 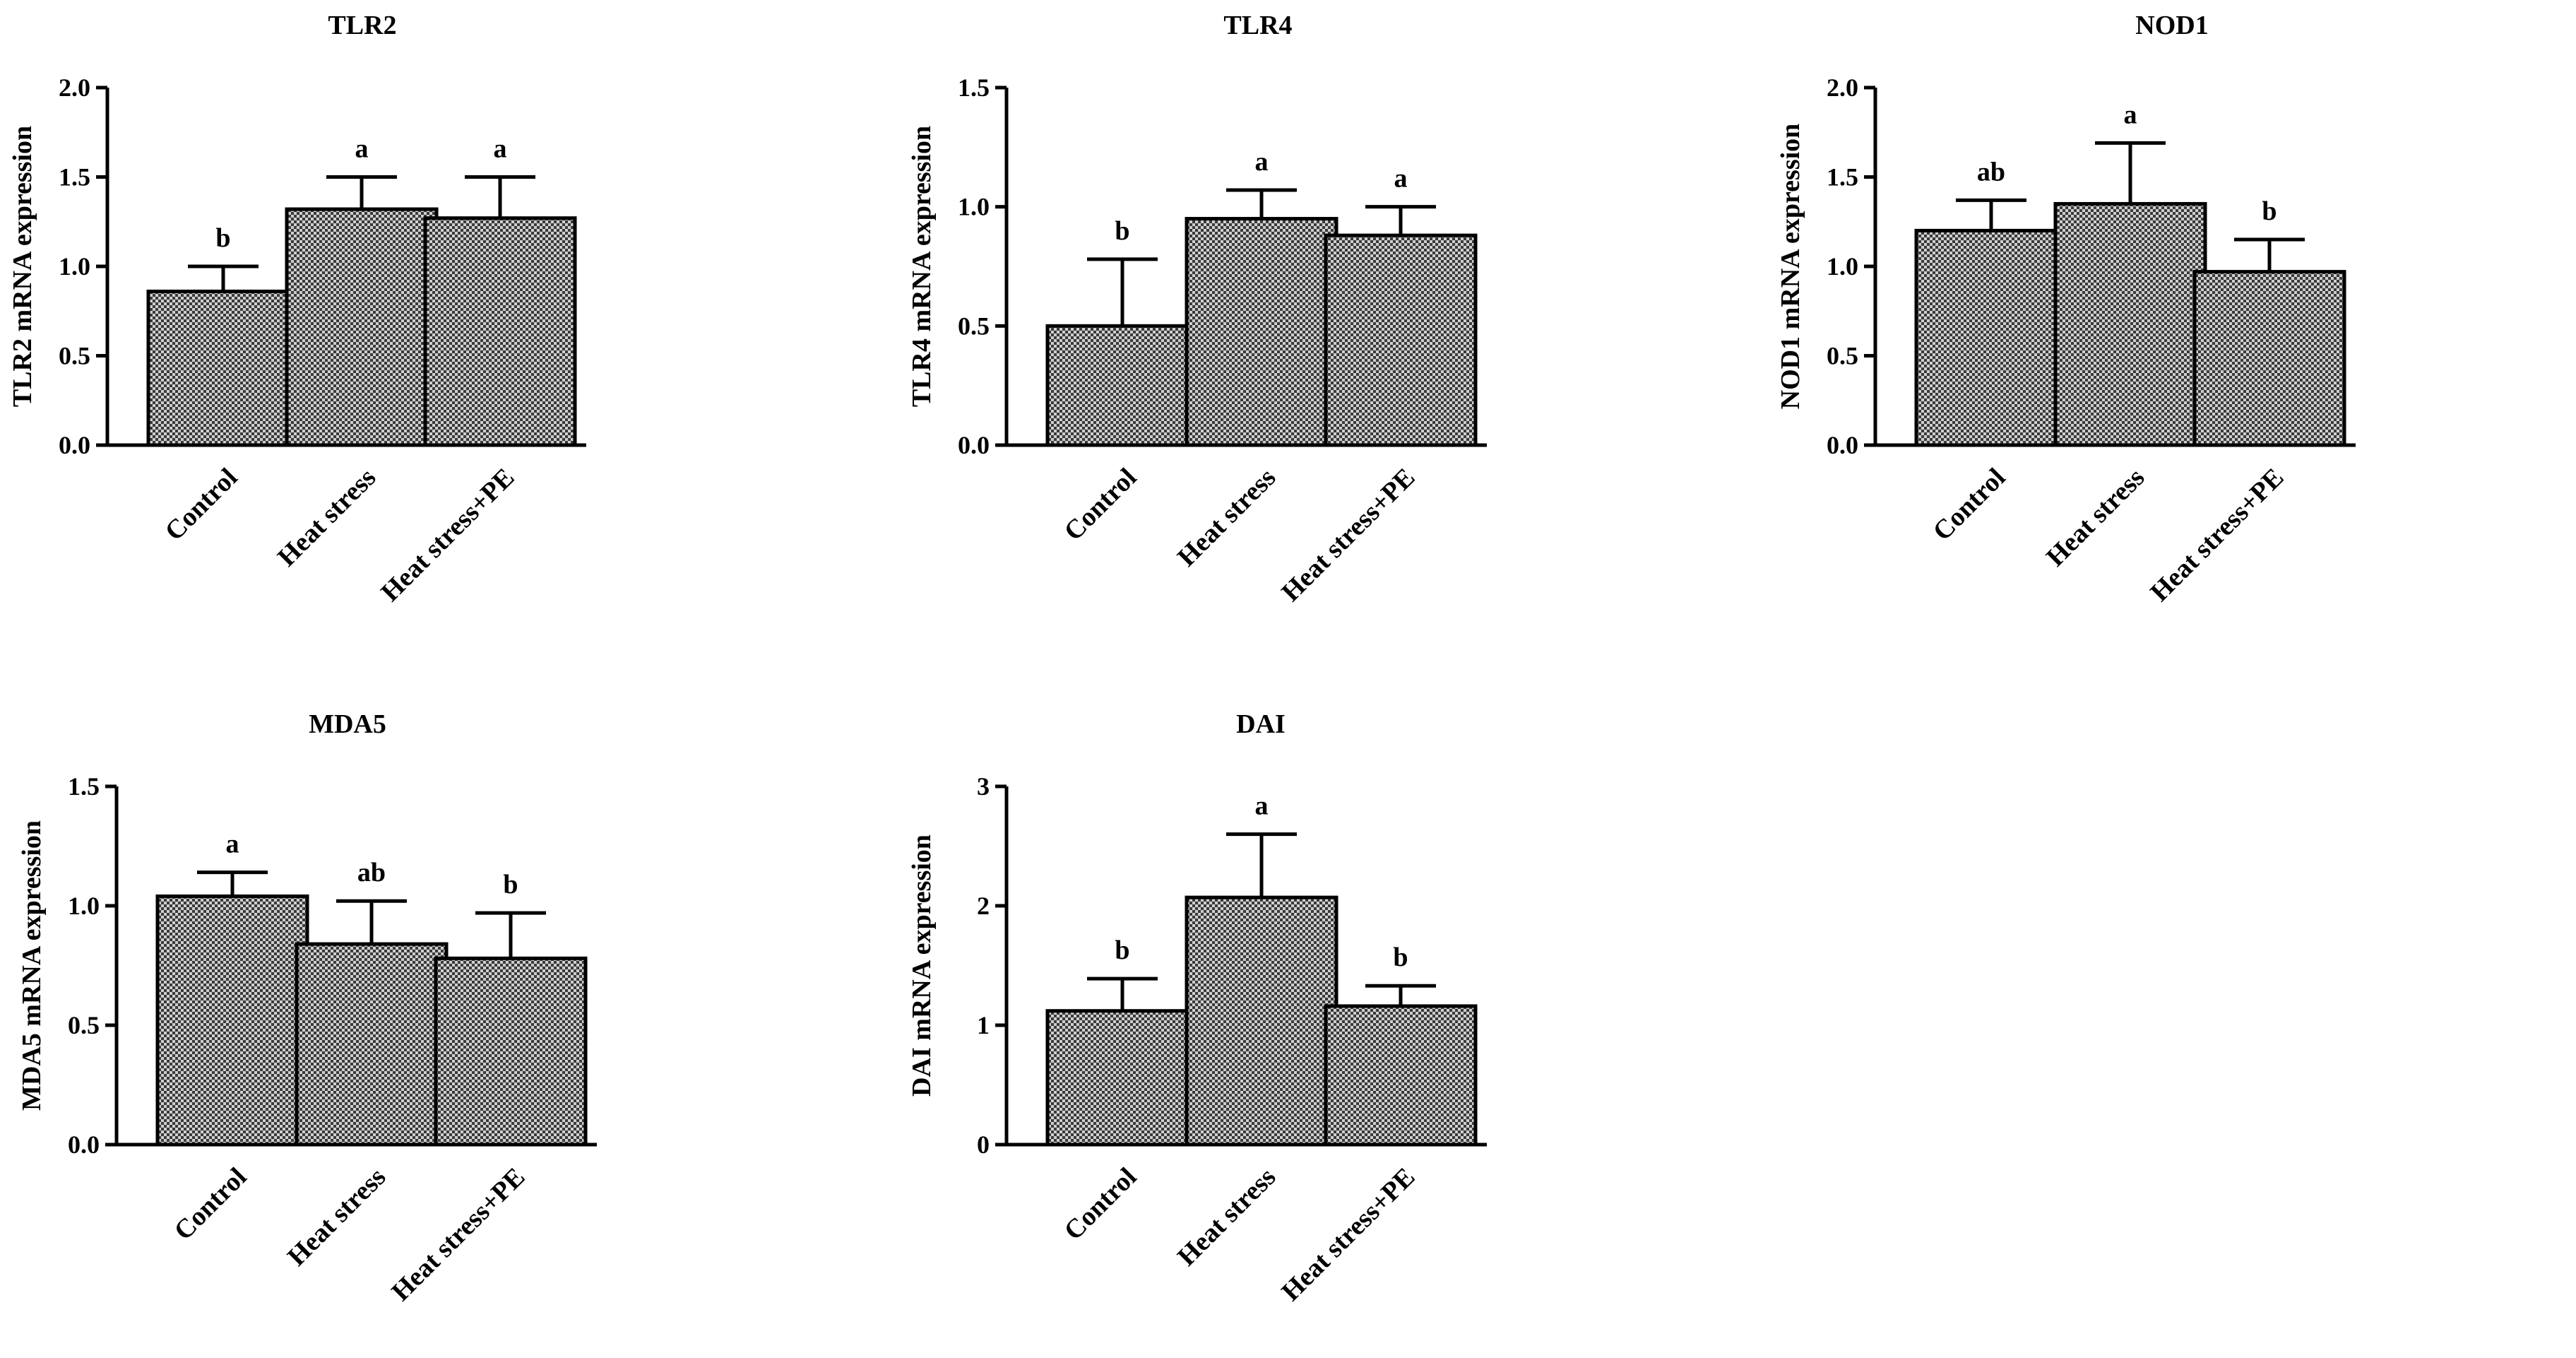 What do you see at coordinates (74, 356) in the screenshot?
I see `y-tick-label-tlr2-1: 0.5` at bounding box center [74, 356].